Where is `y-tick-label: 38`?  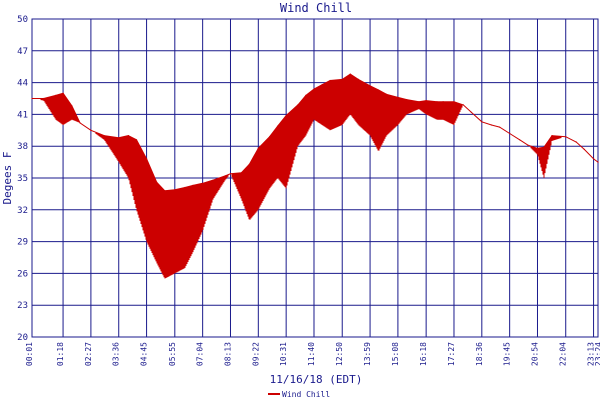 y-tick-label: 38 is located at coordinates (22, 147).